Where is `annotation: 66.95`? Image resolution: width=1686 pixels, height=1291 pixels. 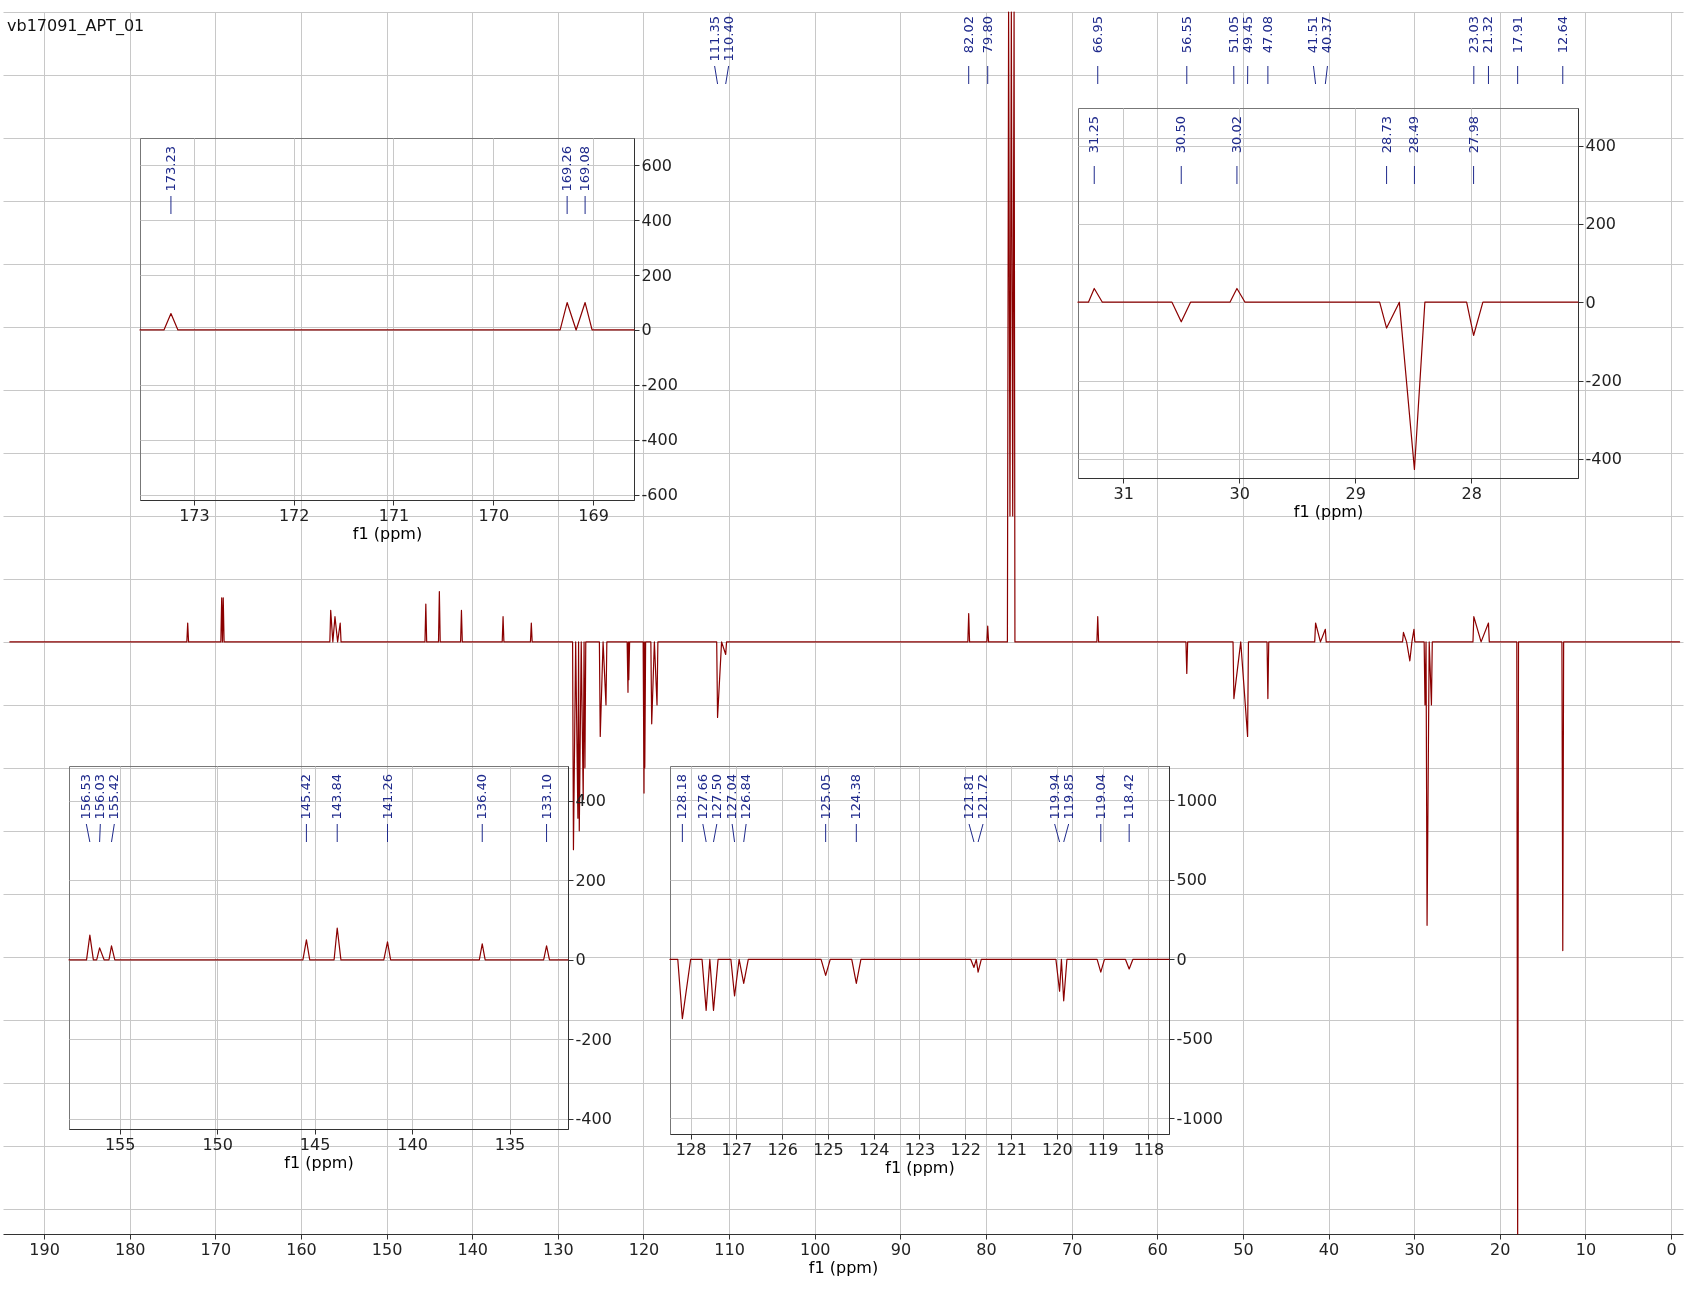 annotation: 66.95 is located at coordinates (1097, 35).